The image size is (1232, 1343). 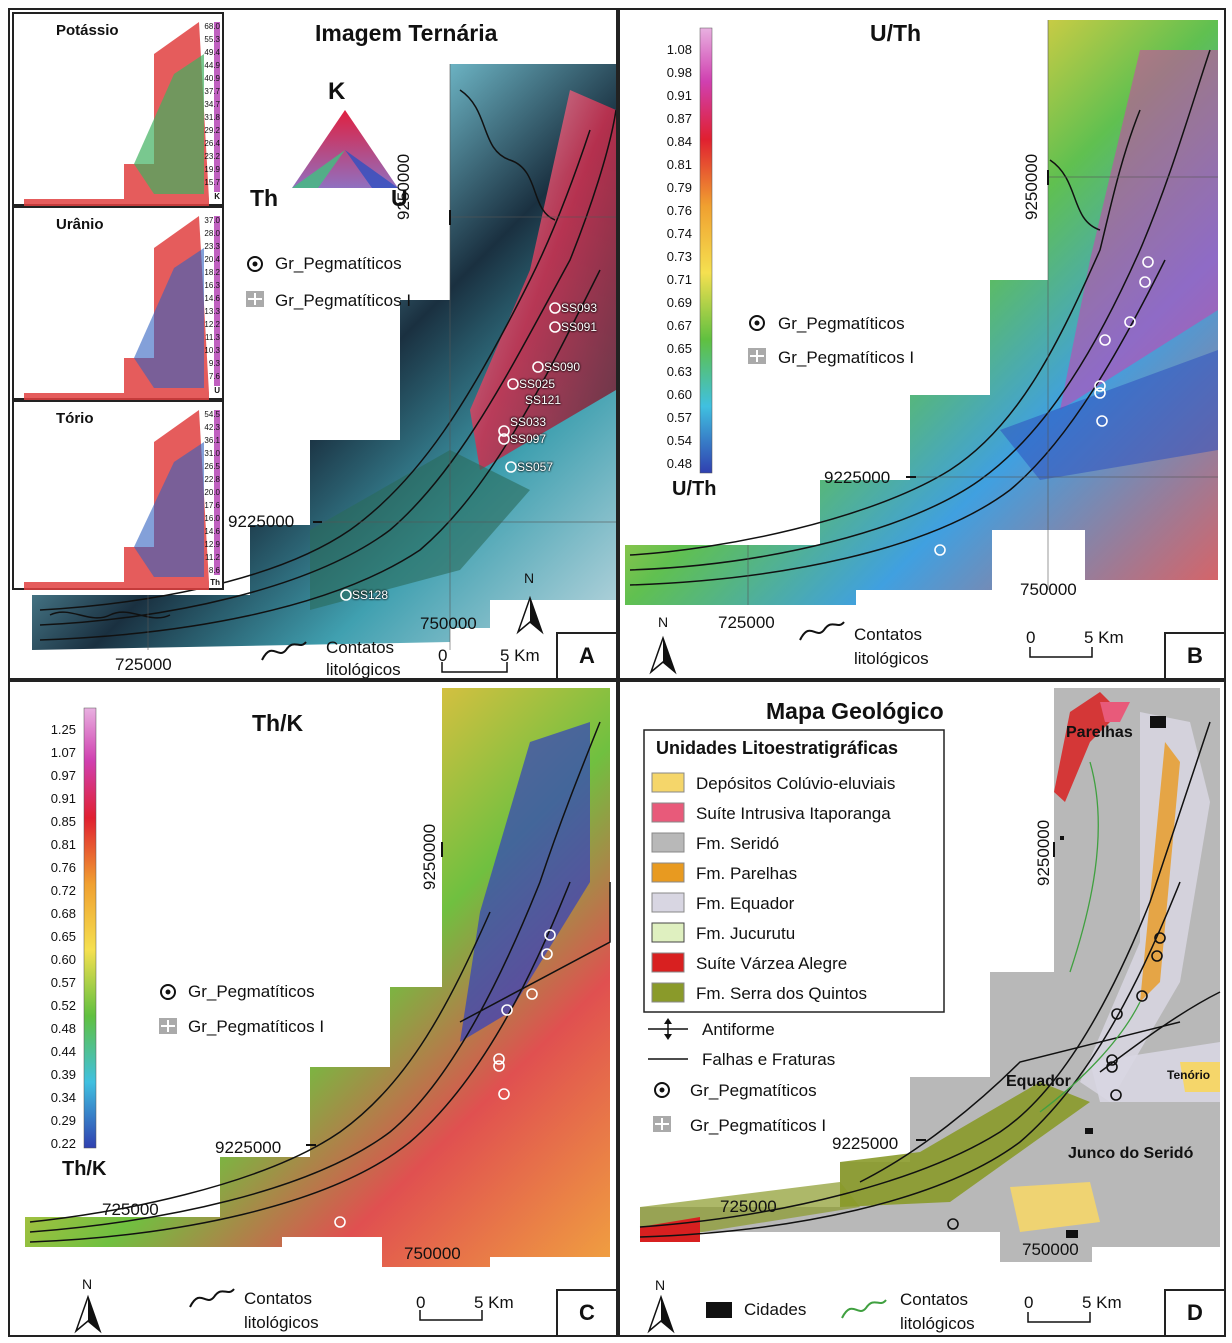 What do you see at coordinates (528, 422) in the screenshot?
I see `sample-label: SS033` at bounding box center [528, 422].